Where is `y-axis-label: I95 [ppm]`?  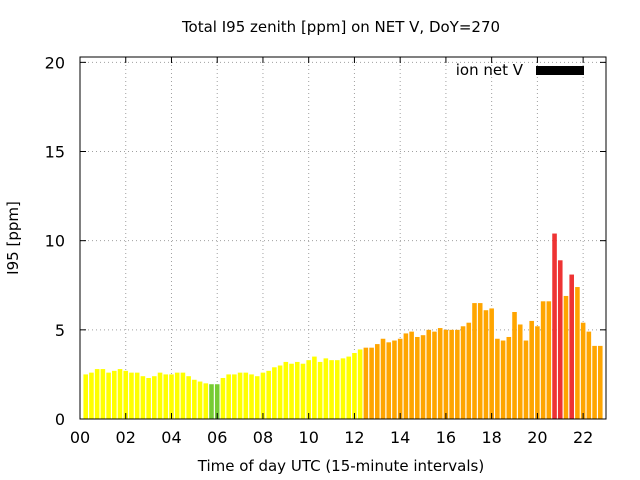
y-axis-label: I95 [ppm] is located at coordinates (13, 238).